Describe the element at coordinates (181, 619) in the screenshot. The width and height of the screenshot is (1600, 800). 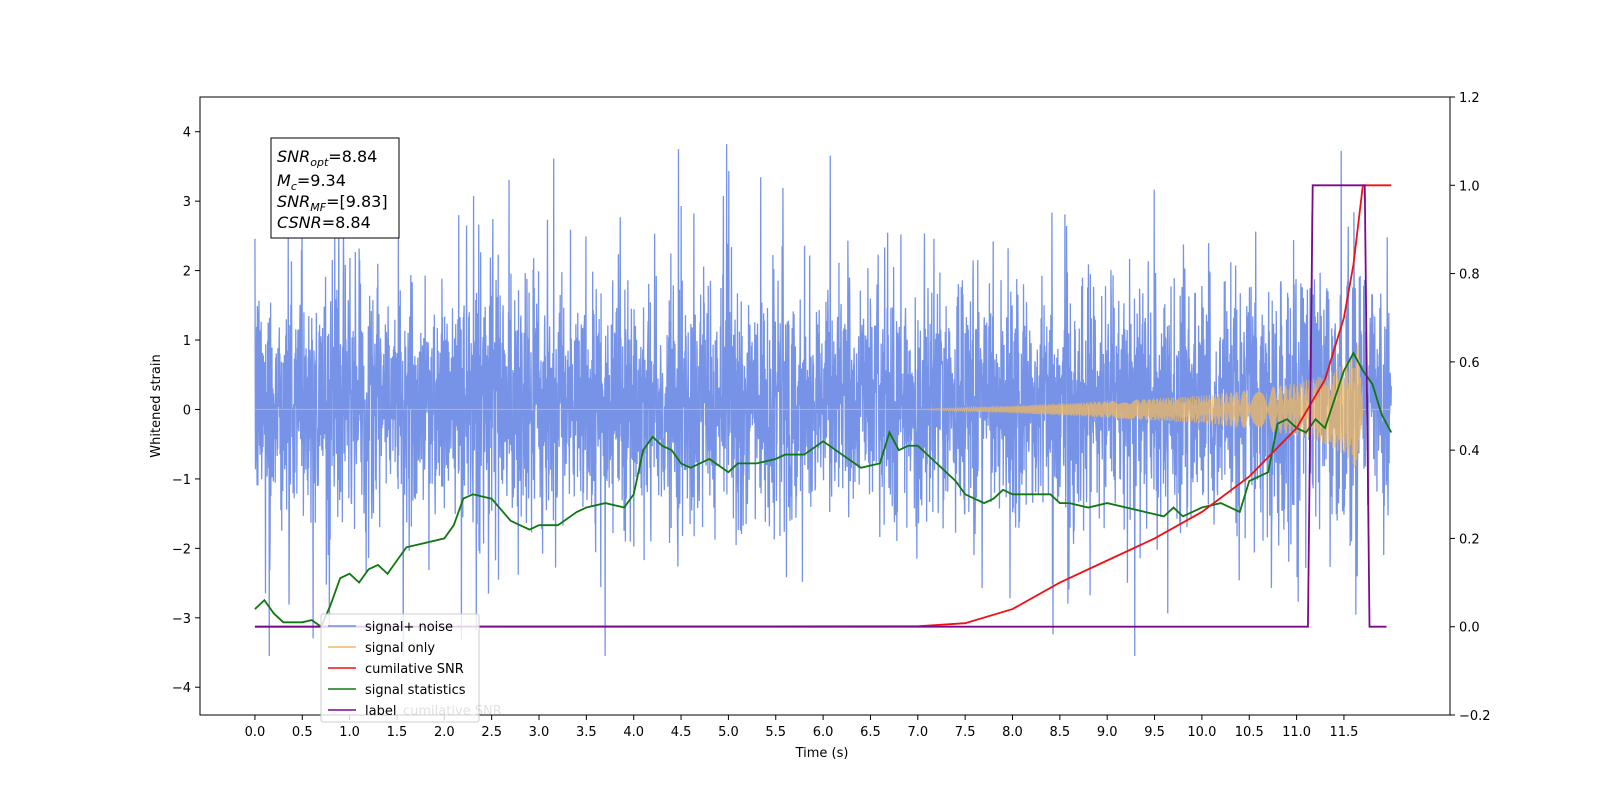
I see `y-tick-label: −3` at that location.